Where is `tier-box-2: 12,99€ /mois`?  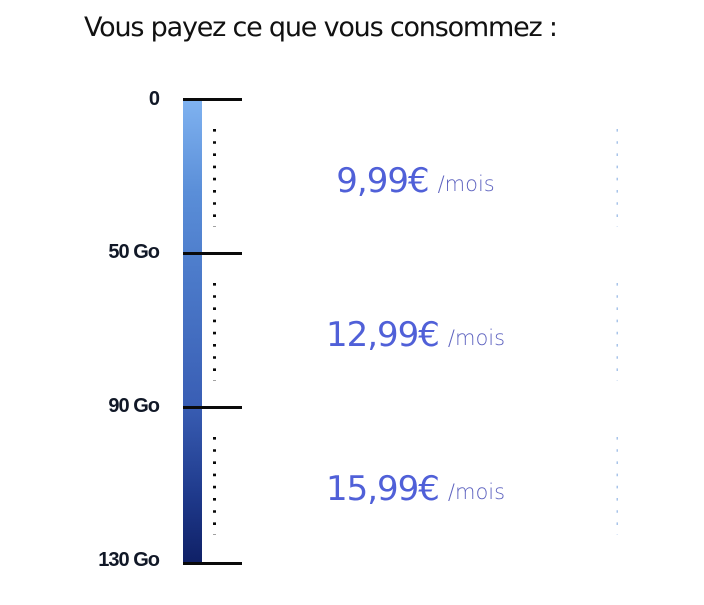 tier-box-2: 12,99€ /mois is located at coordinates (415, 332).